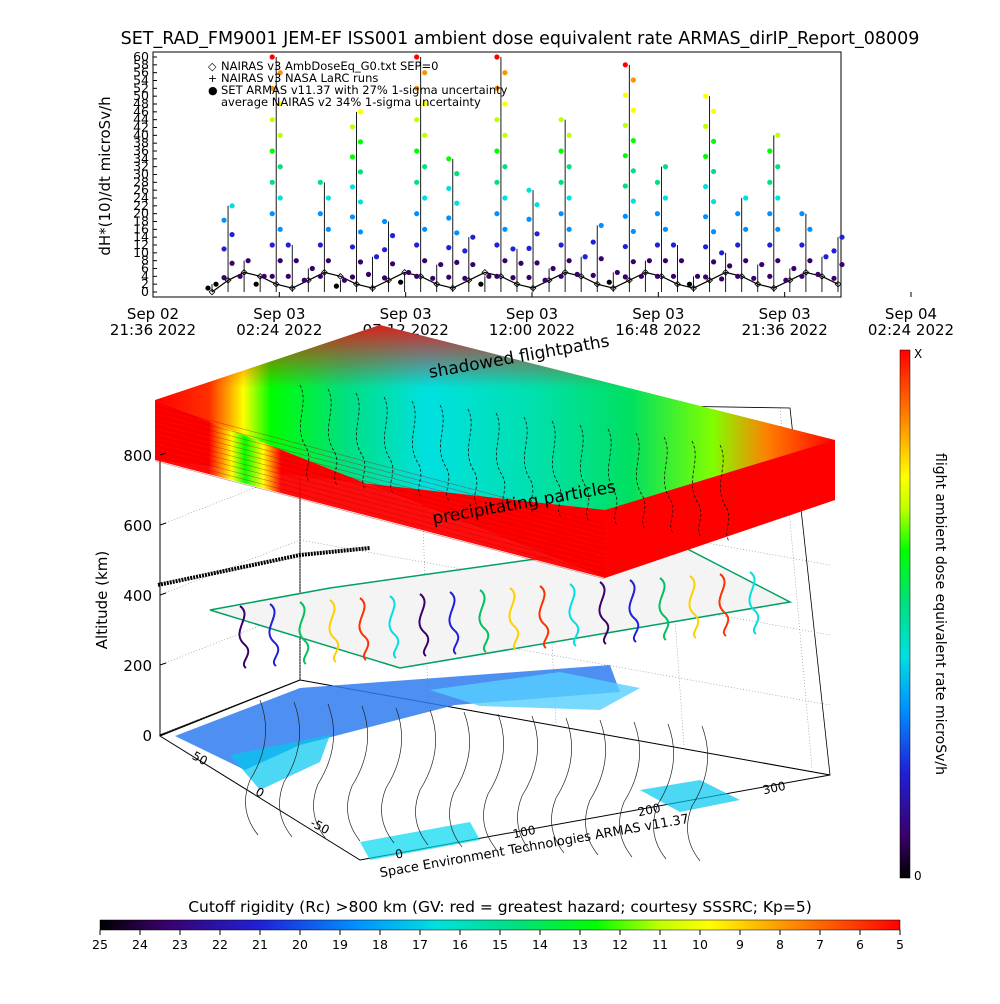  Describe the element at coordinates (500, 944) in the screenshot. I see `rigidity-tick-label: 15` at that location.